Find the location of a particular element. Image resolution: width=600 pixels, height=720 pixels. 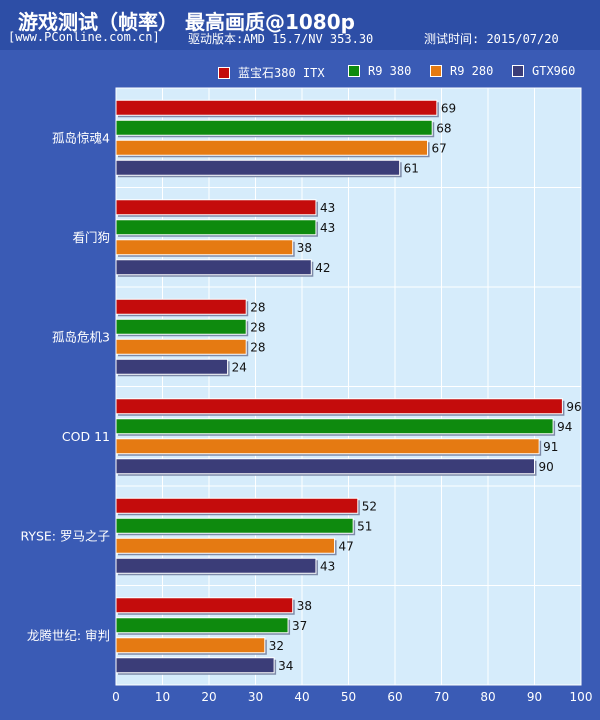

data-label: 67 is located at coordinates (439, 148).